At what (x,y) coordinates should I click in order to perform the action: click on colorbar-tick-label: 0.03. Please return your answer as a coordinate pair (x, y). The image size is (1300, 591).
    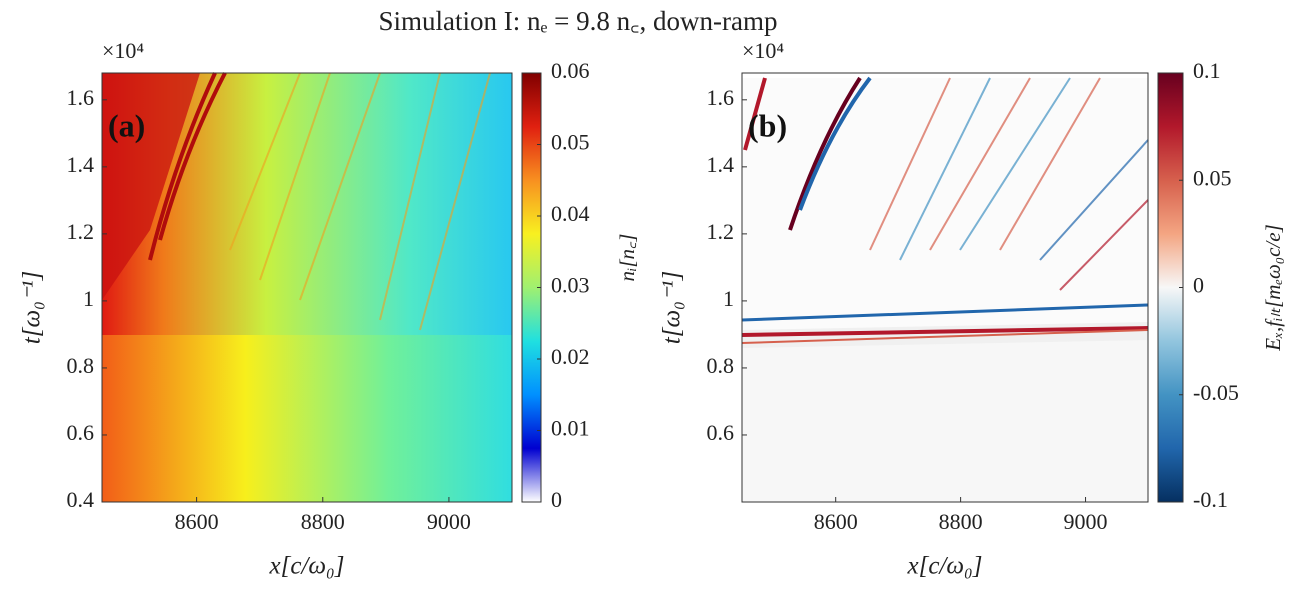
    Looking at the image, I should click on (570, 285).